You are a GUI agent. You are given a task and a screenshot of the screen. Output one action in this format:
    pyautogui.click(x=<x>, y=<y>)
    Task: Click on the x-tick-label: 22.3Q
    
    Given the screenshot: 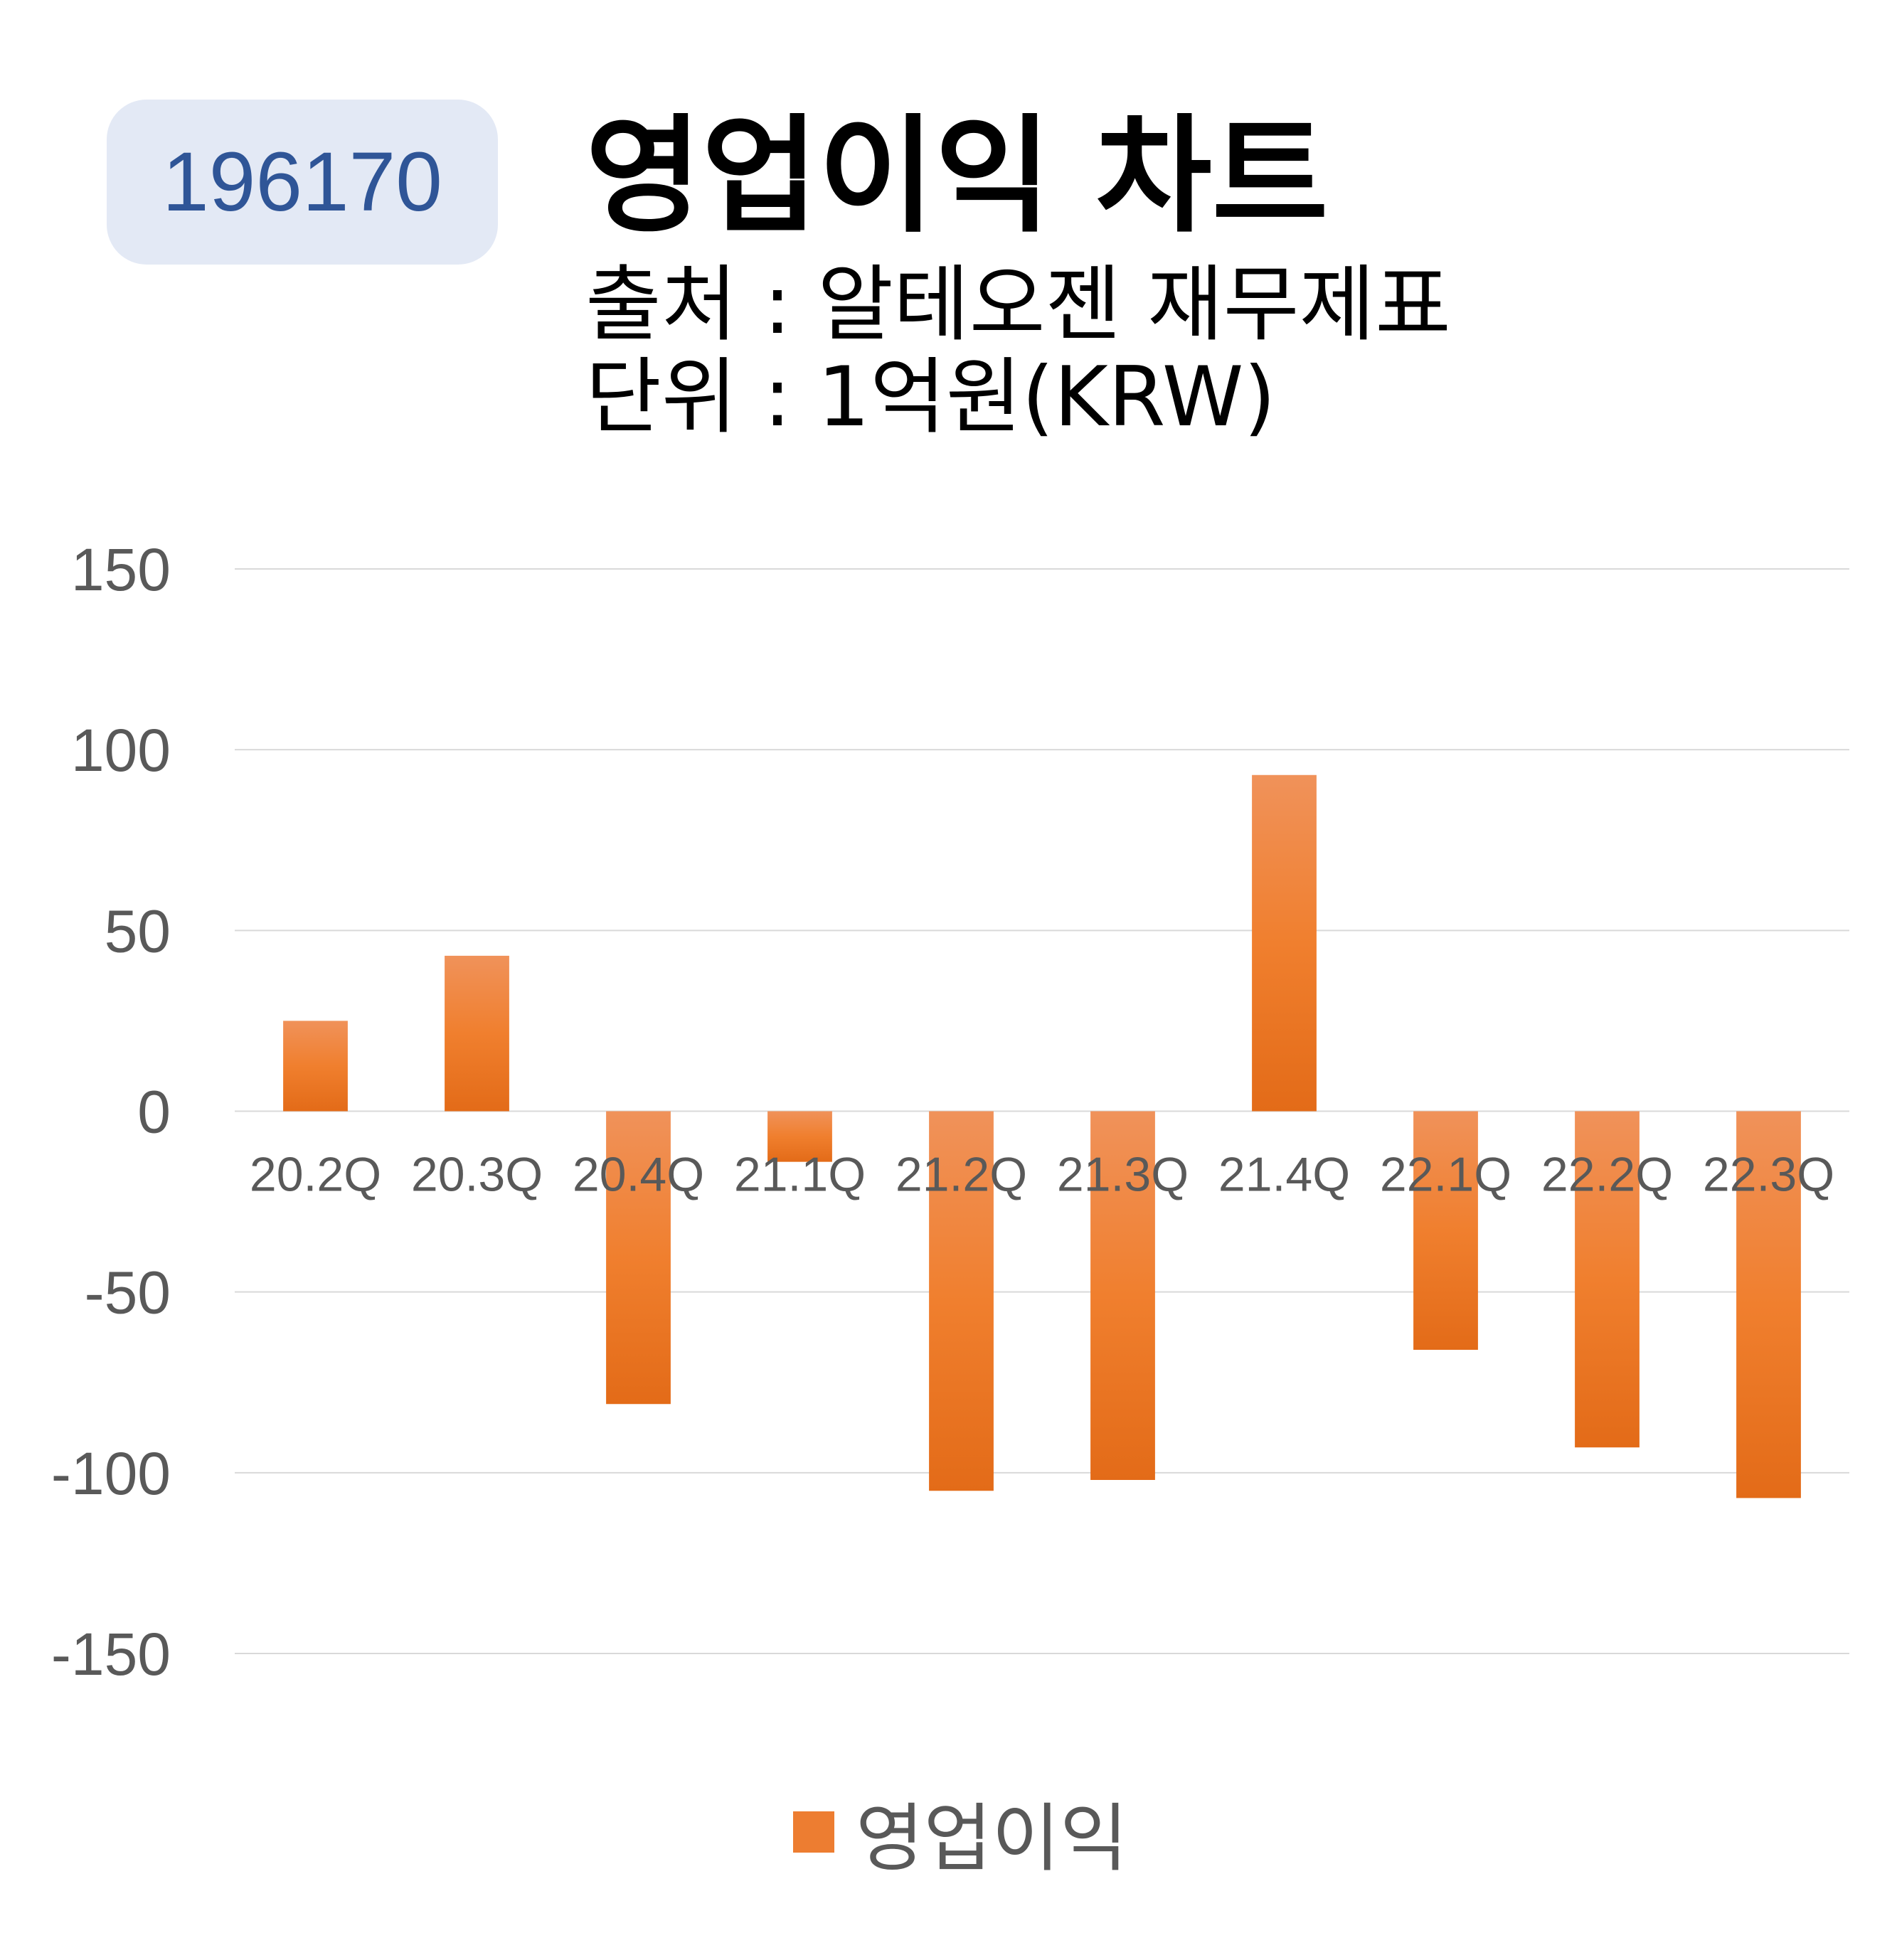 What is the action you would take?
    pyautogui.click(x=1769, y=1175)
    